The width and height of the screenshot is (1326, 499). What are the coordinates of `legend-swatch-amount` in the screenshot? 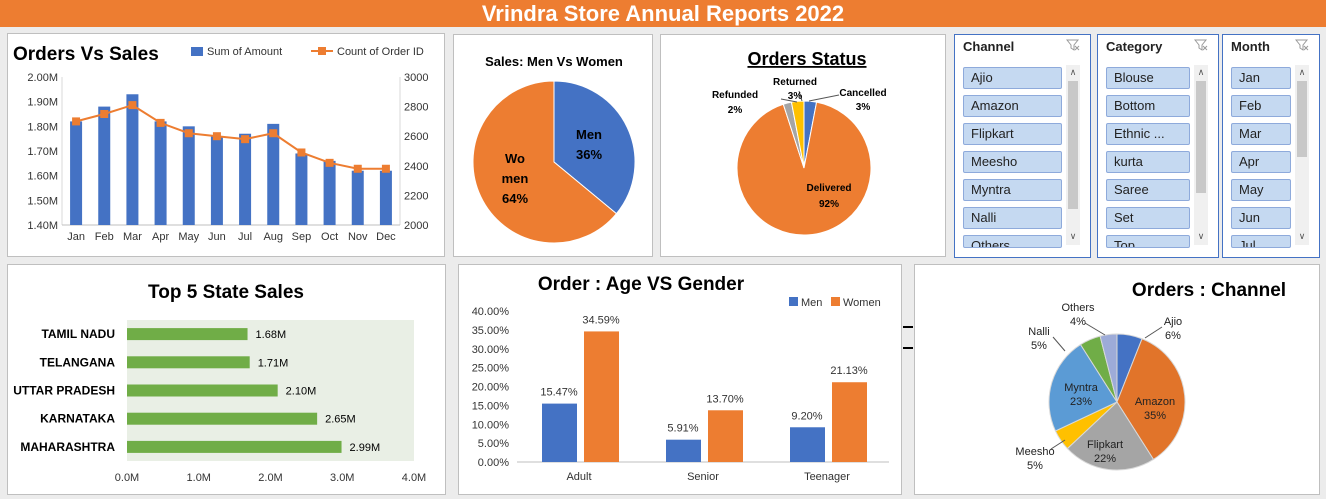 It's located at (197, 51).